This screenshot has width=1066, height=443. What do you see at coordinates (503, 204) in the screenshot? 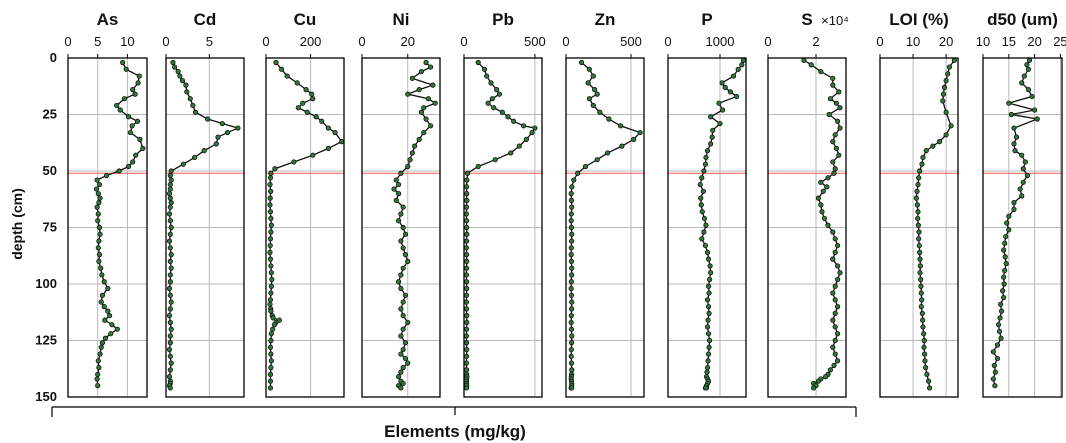
I see `chart-panel: 0 500 Pb` at bounding box center [503, 204].